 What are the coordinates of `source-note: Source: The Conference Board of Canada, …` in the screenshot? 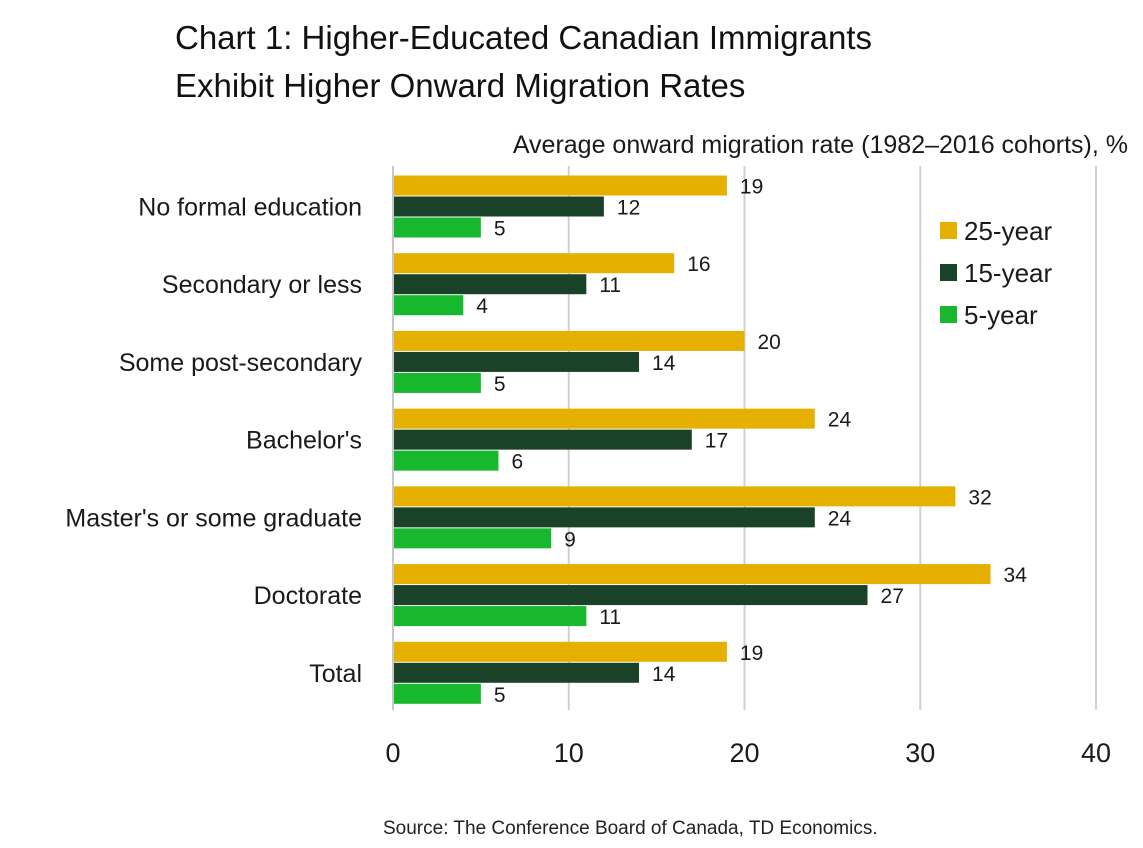 It's located at (630, 828).